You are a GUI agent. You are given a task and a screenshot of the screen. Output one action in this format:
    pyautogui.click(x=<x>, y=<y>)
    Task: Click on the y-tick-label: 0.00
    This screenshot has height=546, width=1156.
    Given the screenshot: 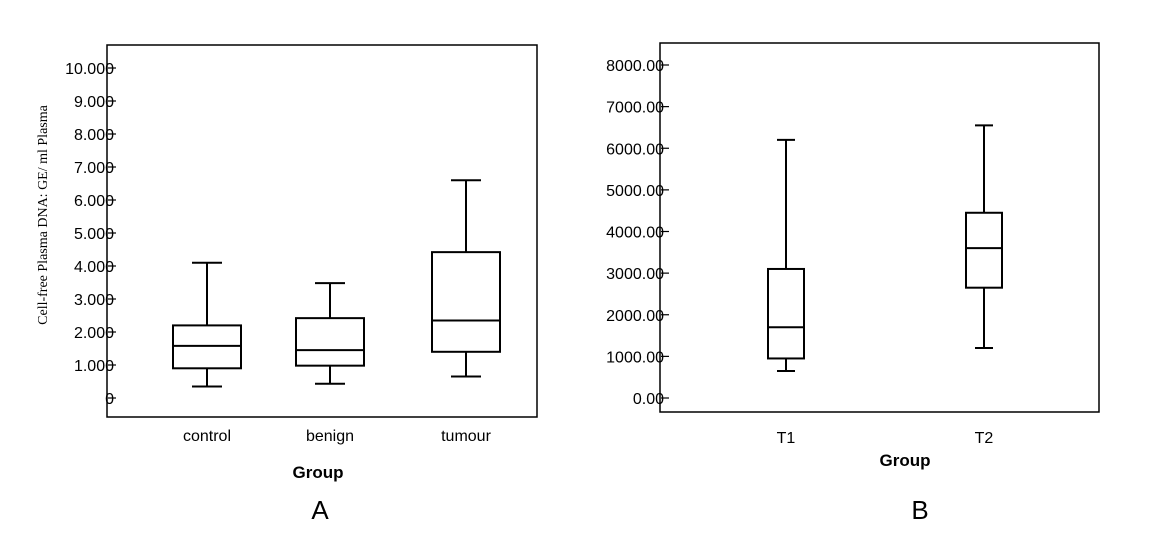 What is the action you would take?
    pyautogui.click(x=648, y=399)
    